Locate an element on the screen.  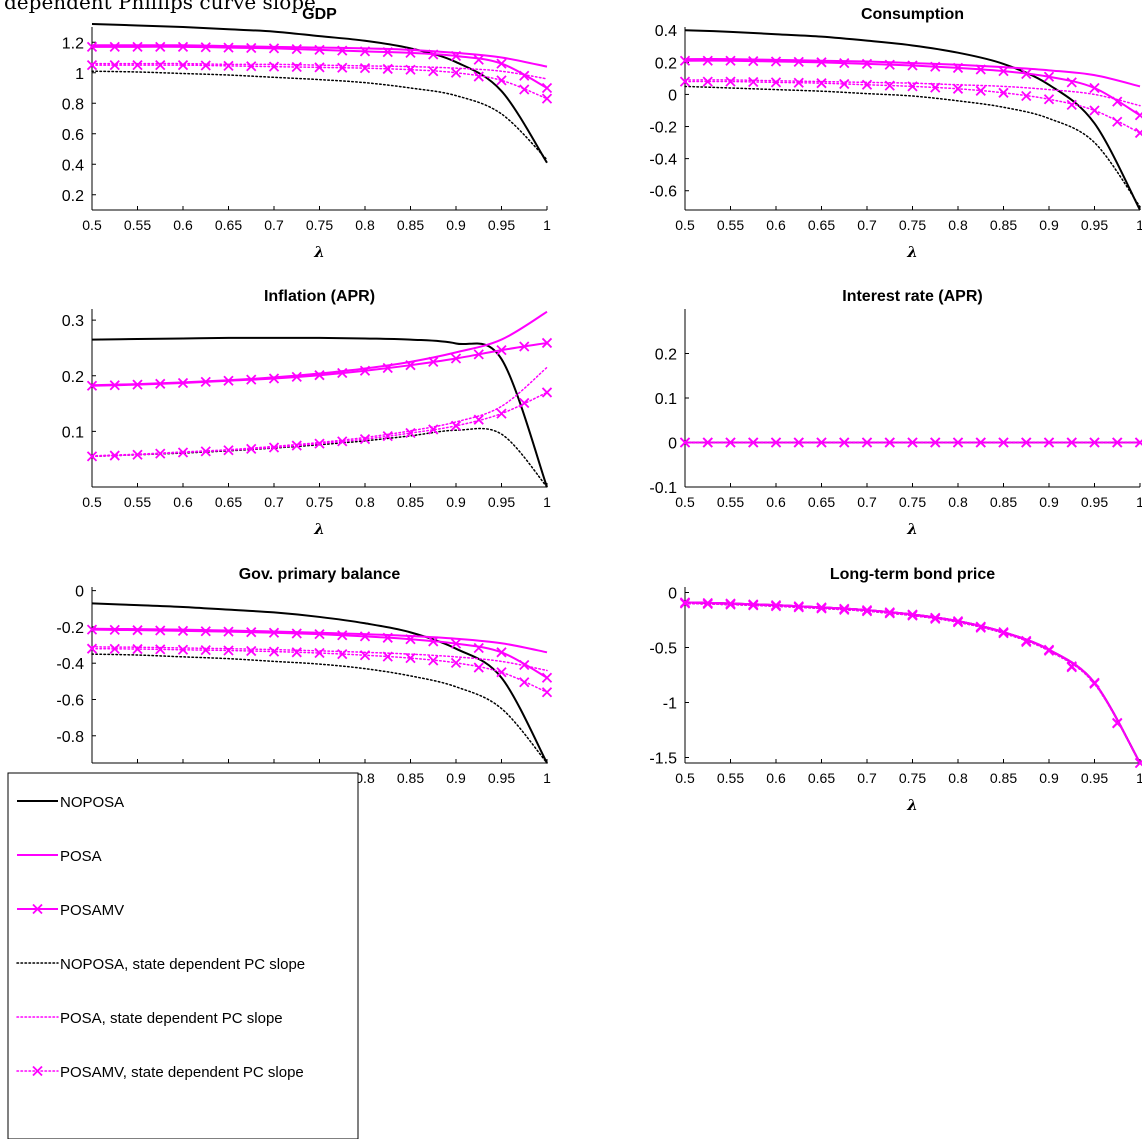
x-tick-label: 0.7 is located at coordinates (274, 225).